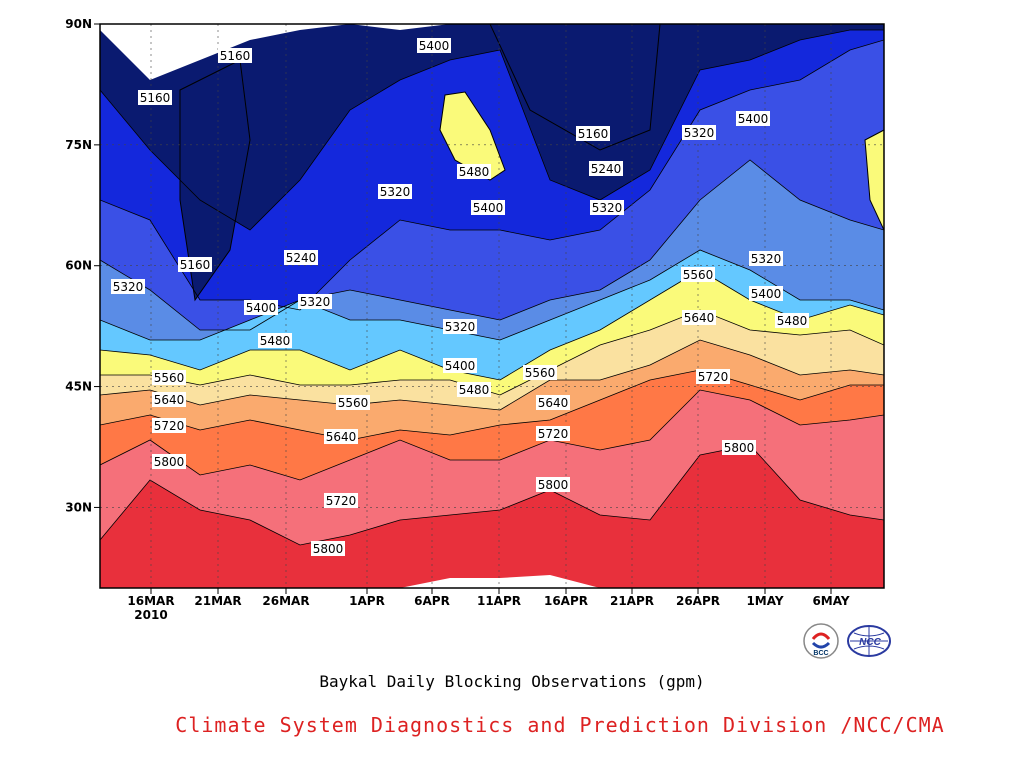 The image size is (1024, 768). I want to click on x-tick-label: 16APR, so click(566, 601).